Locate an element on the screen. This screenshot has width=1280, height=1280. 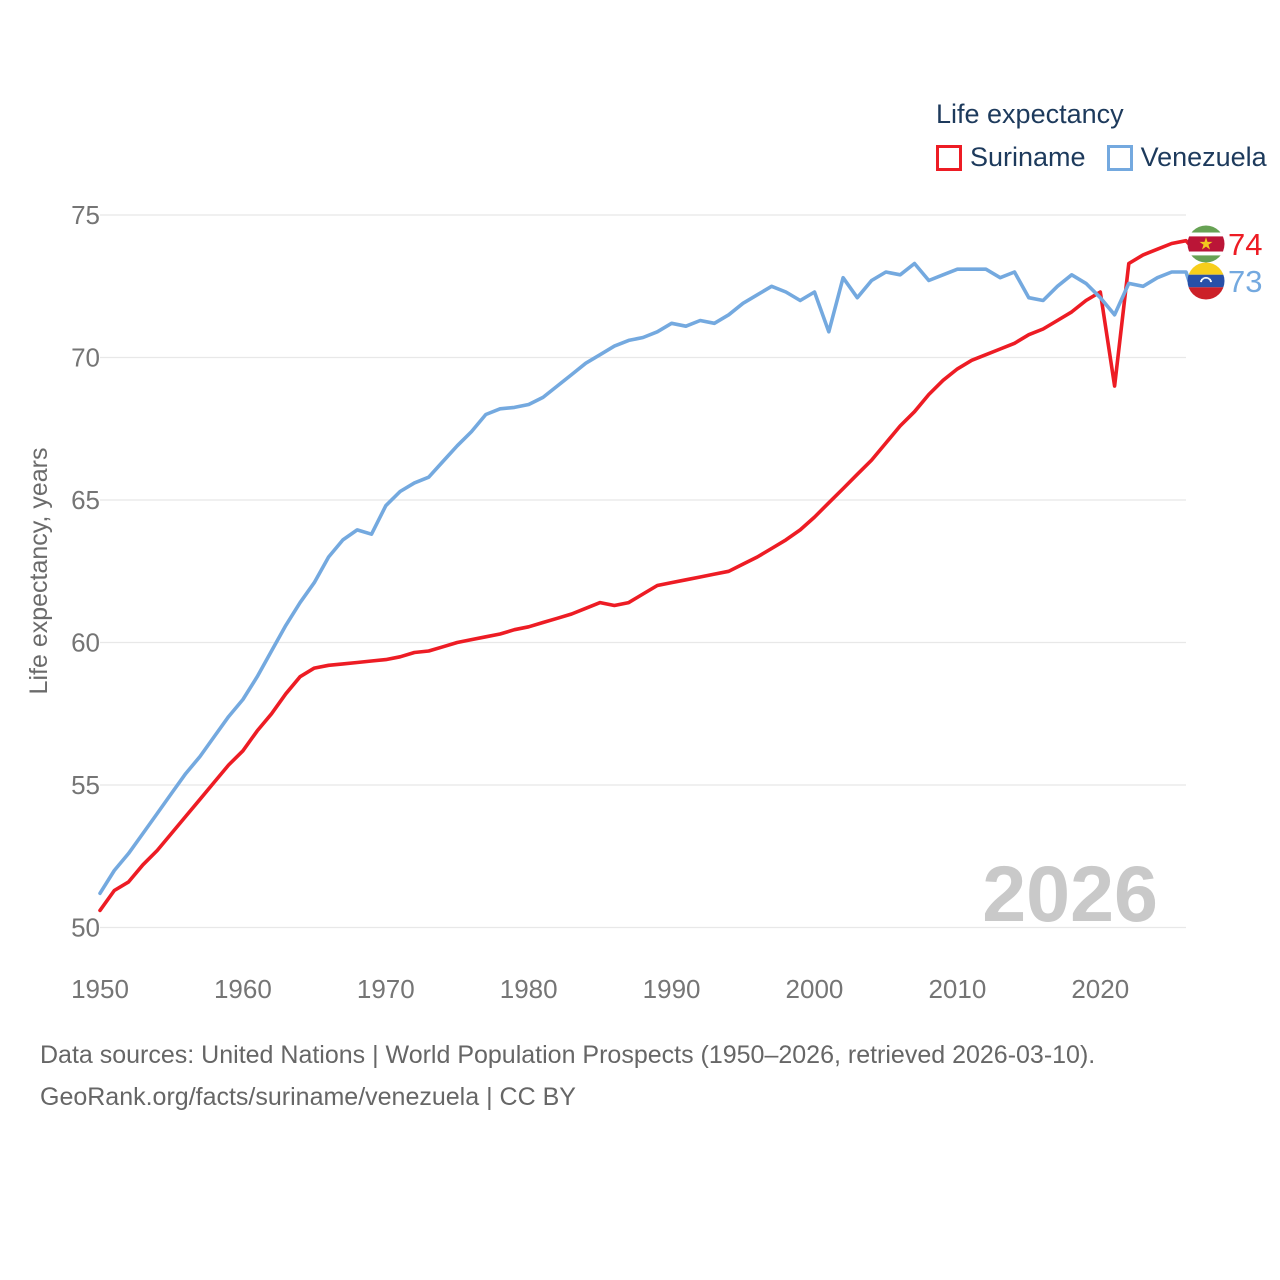
x-tick-label: 1990 is located at coordinates (672, 989).